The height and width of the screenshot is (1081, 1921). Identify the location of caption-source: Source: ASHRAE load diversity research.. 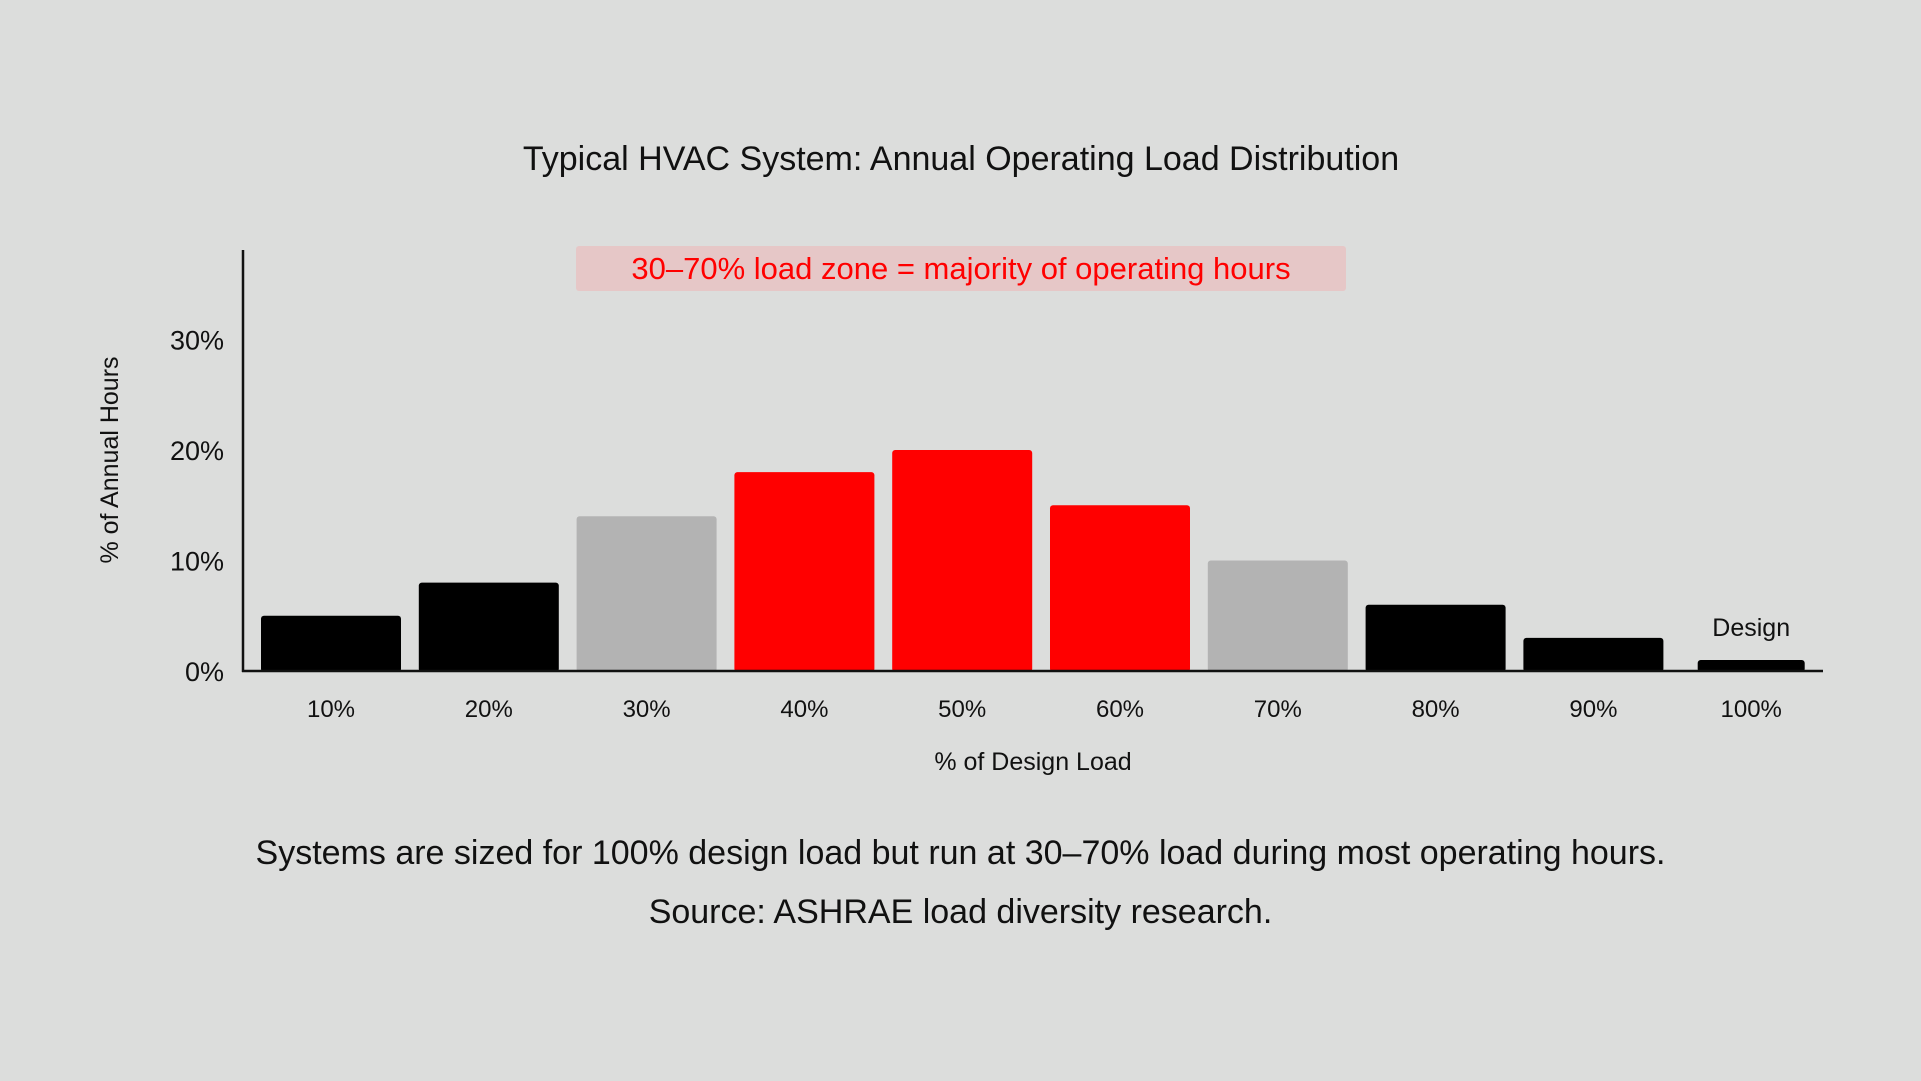
(960, 912).